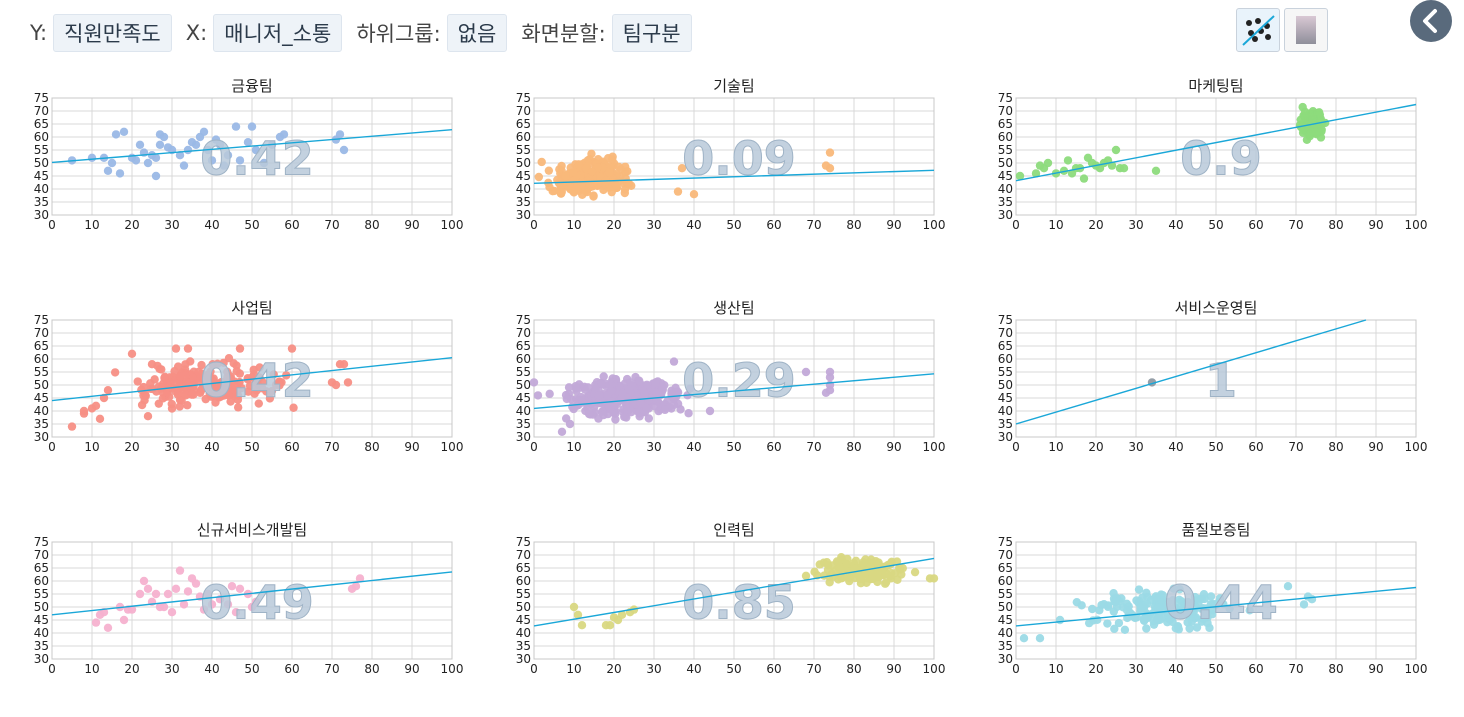  Describe the element at coordinates (1005, 411) in the screenshot. I see `y-tick-label: 40` at that location.